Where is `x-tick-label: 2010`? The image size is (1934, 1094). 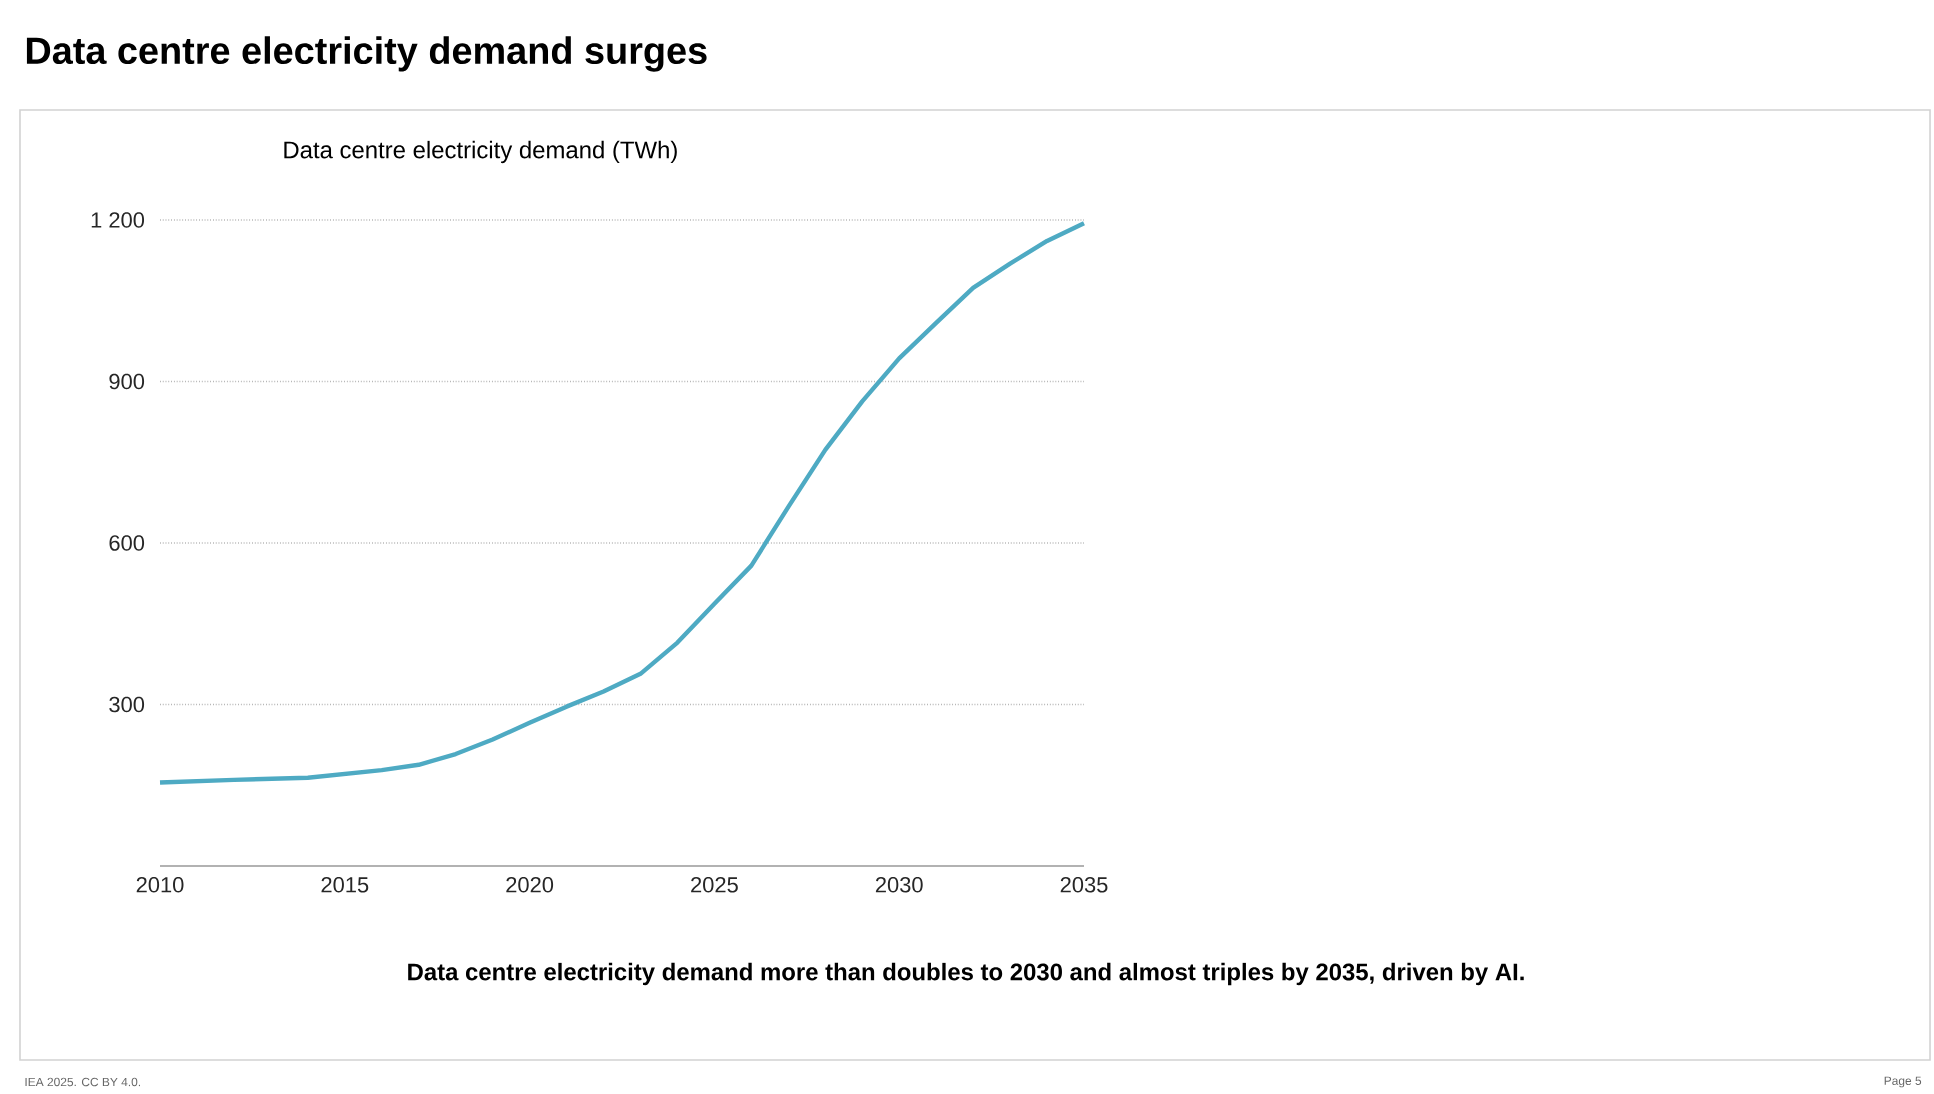
x-tick-label: 2010 is located at coordinates (160, 885).